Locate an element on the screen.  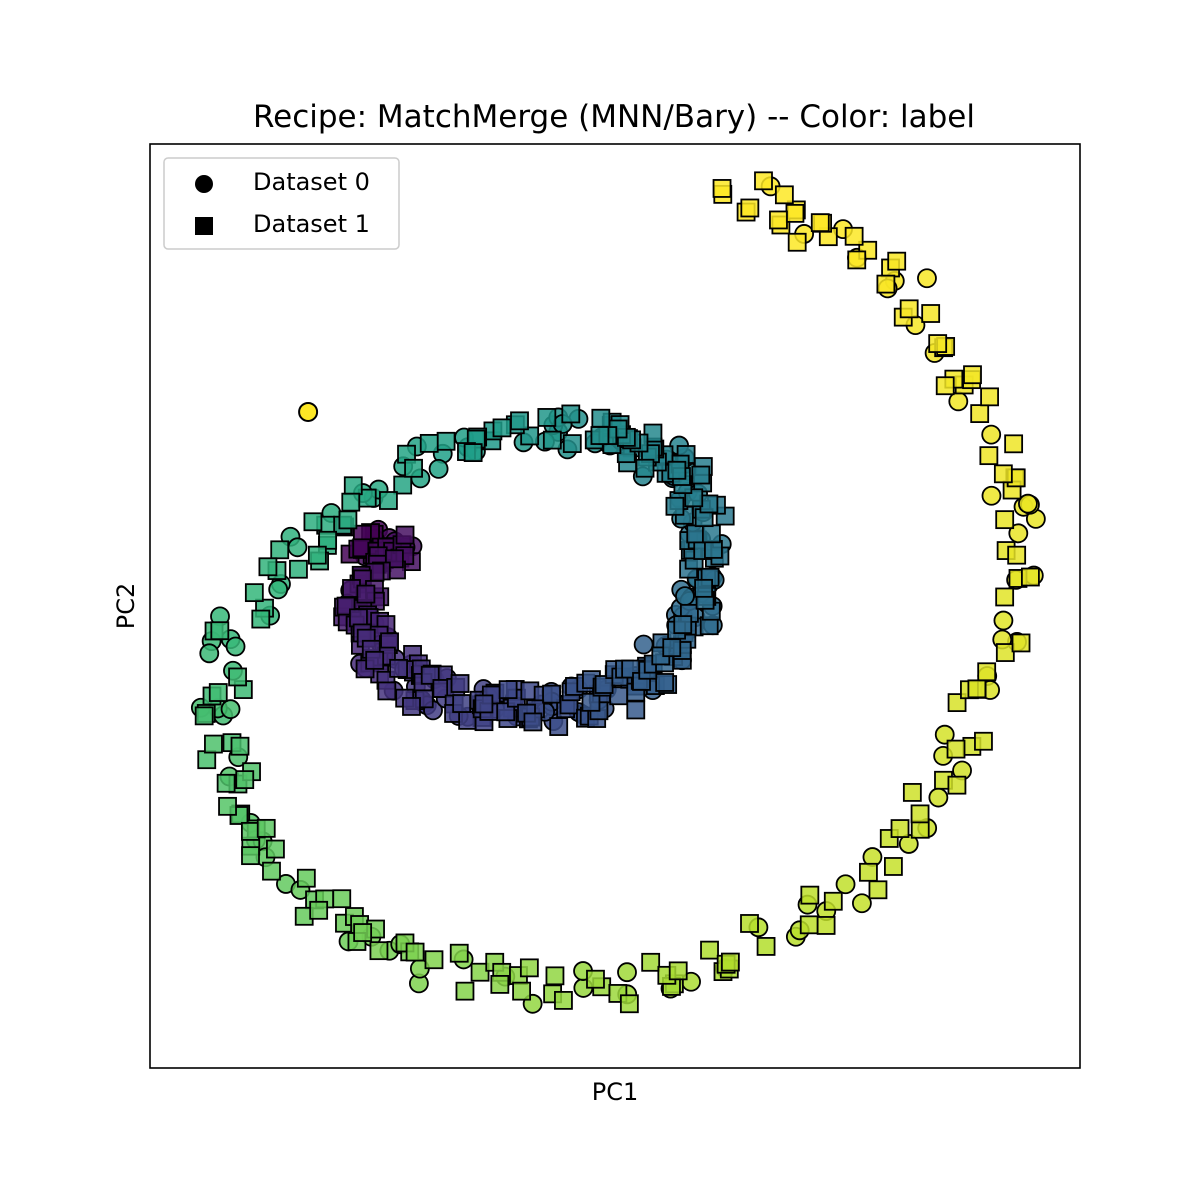
x-axis-label: PC1 is located at coordinates (615, 1092).